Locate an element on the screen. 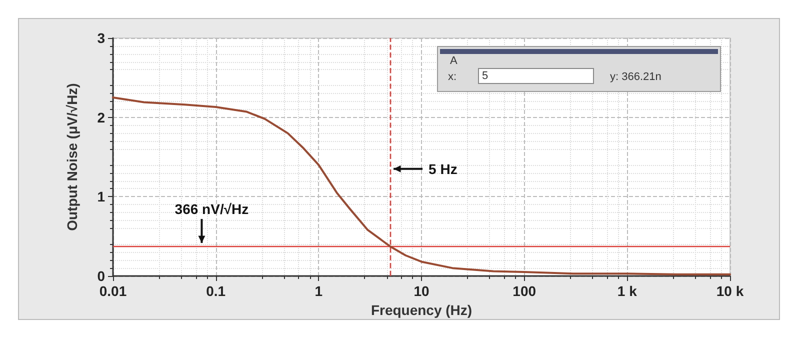 This screenshot has height=343, width=800. x-tick-label: 1 k is located at coordinates (627, 291).